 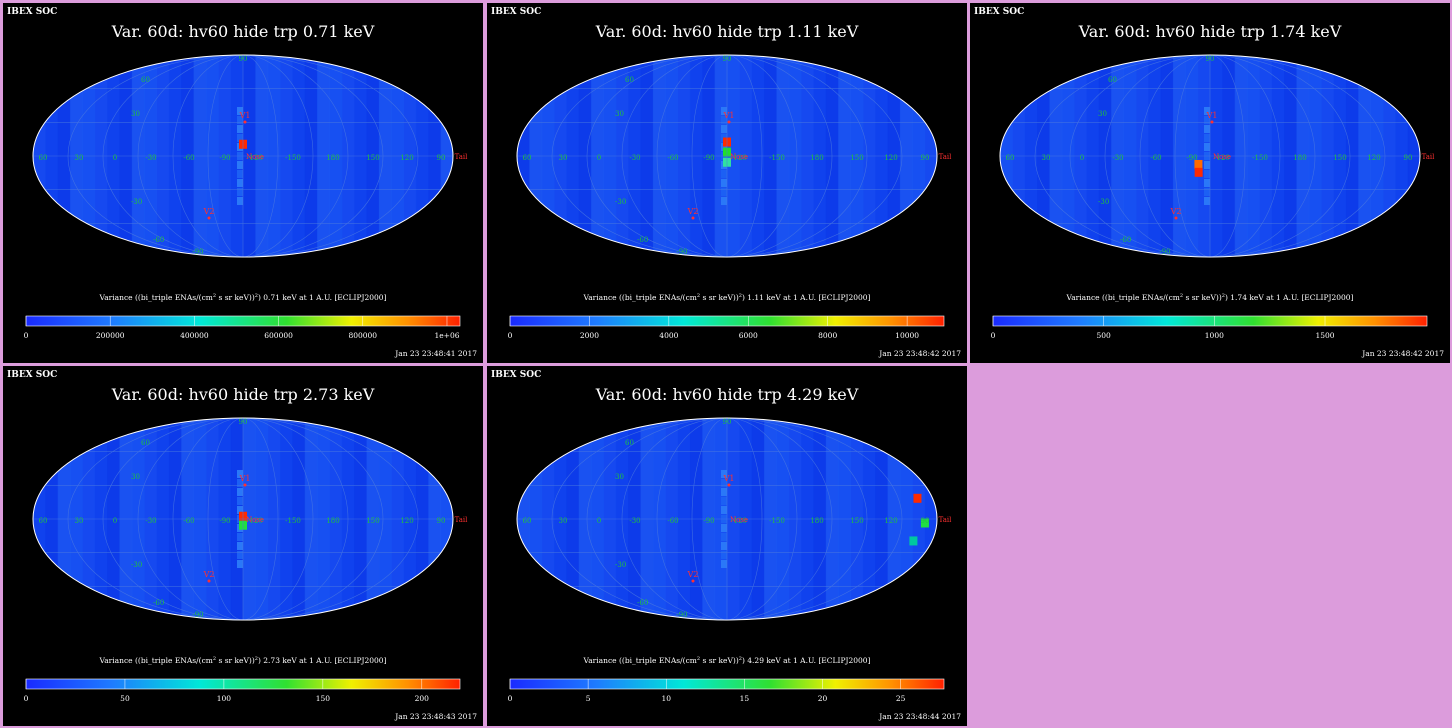 What do you see at coordinates (422, 698) in the screenshot?
I see `colorbar-tick-label: 200` at bounding box center [422, 698].